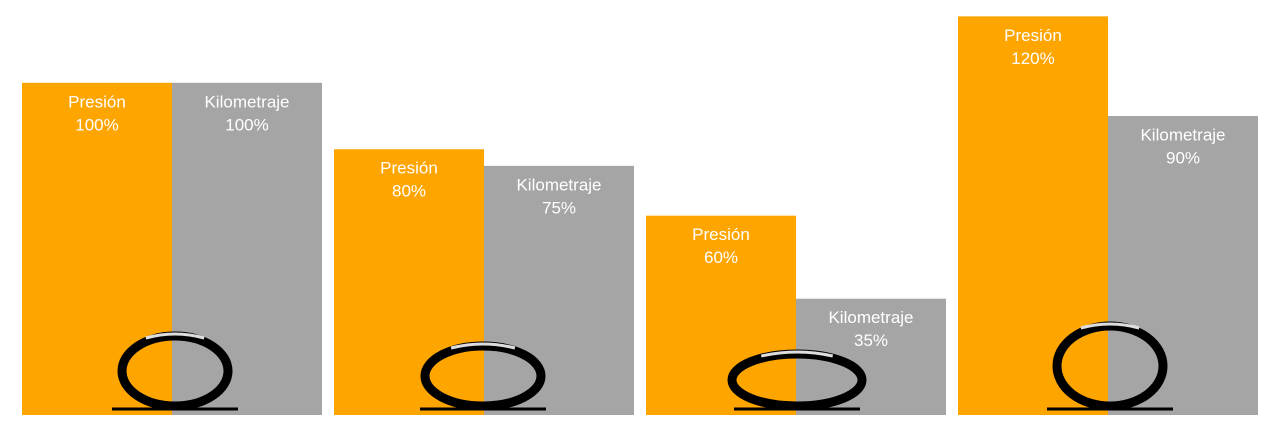  What do you see at coordinates (1183, 158) in the screenshot?
I see `bar-value-label: 90%` at bounding box center [1183, 158].